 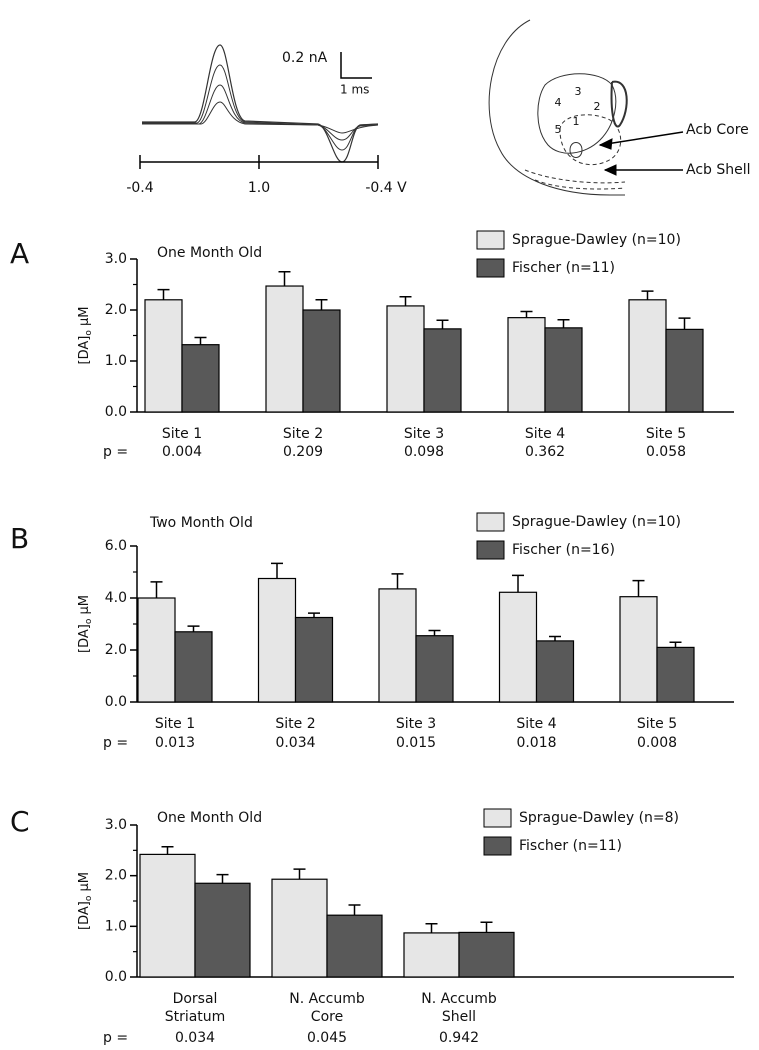 What do you see at coordinates (536, 743) in the screenshot?
I see `p-value: 0.018` at bounding box center [536, 743].